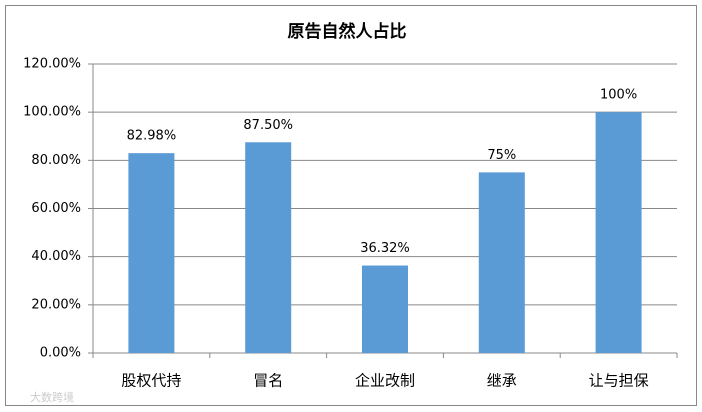 This screenshot has height=412, width=702. I want to click on x-tick-label: 冒名, so click(268, 381).